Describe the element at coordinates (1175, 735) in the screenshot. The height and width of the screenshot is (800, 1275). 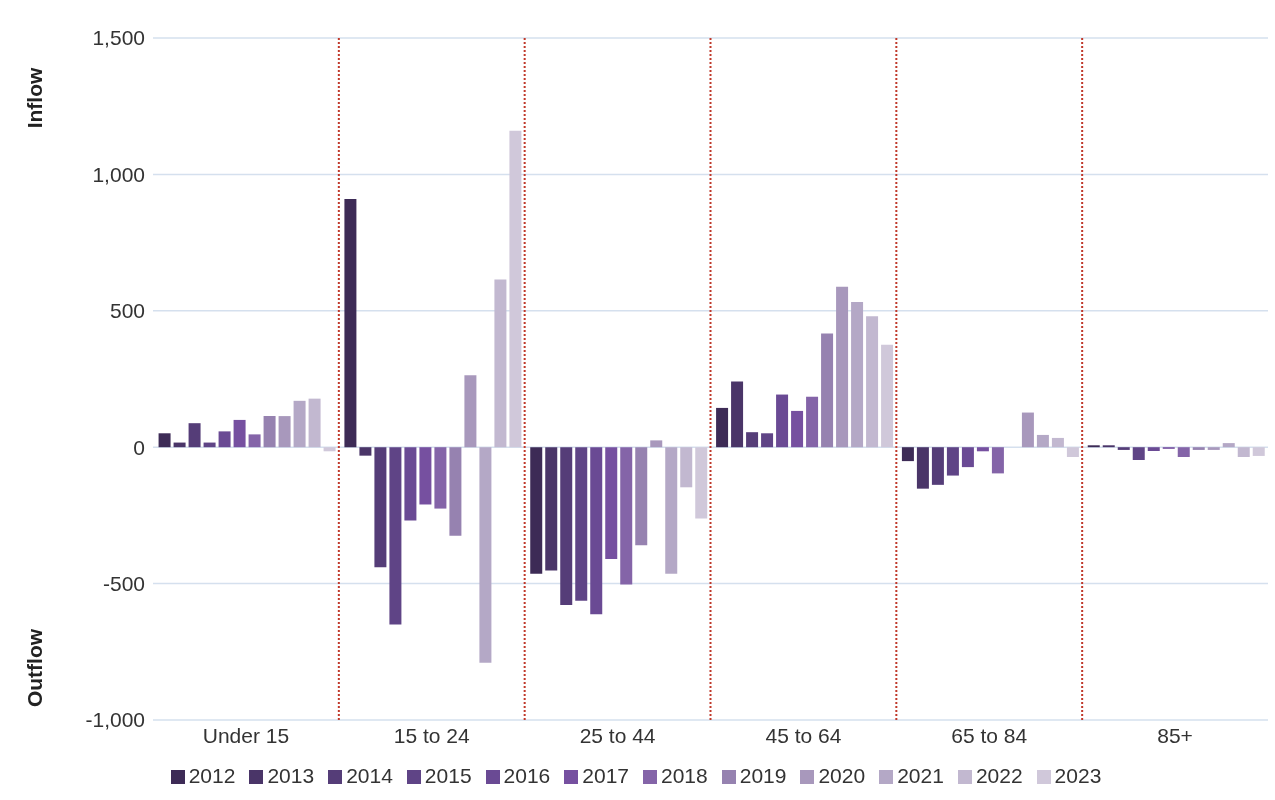
I see `x-tick-label: 85+` at that location.